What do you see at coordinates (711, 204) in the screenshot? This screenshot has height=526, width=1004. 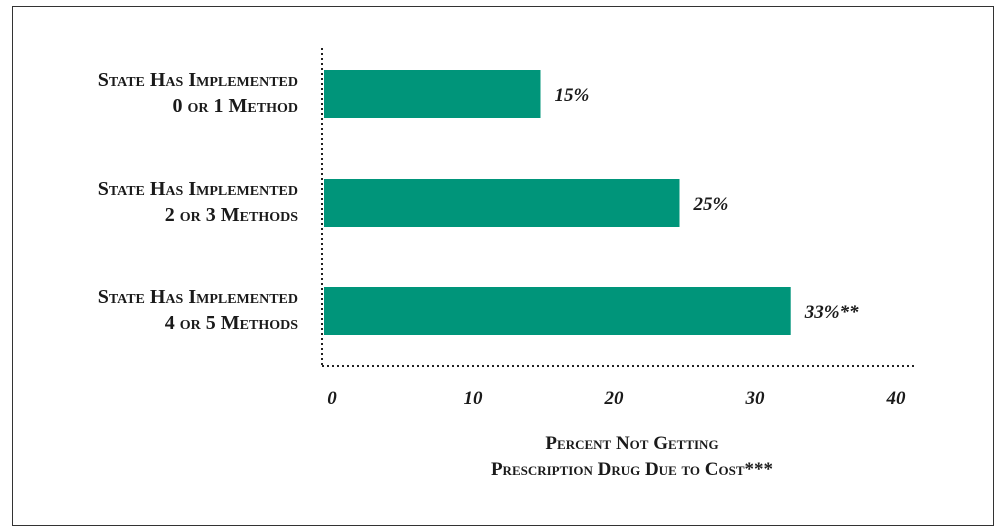 I see `data-label-1: 25%` at bounding box center [711, 204].